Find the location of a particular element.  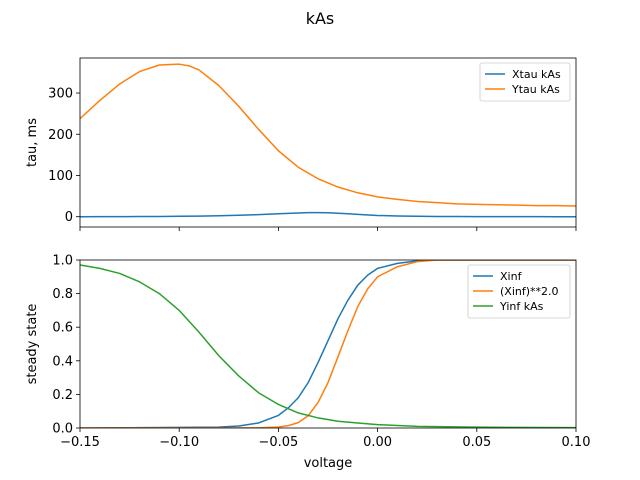

y-tick-label: 300 is located at coordinates (60, 94).